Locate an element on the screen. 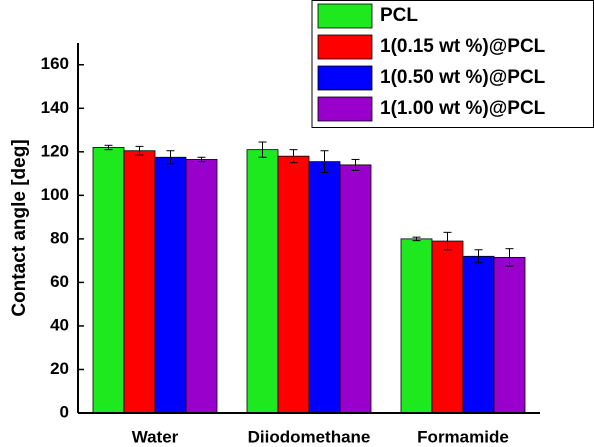 Image resolution: width=594 pixels, height=447 pixels. x-tick-label: Water is located at coordinates (155, 436).